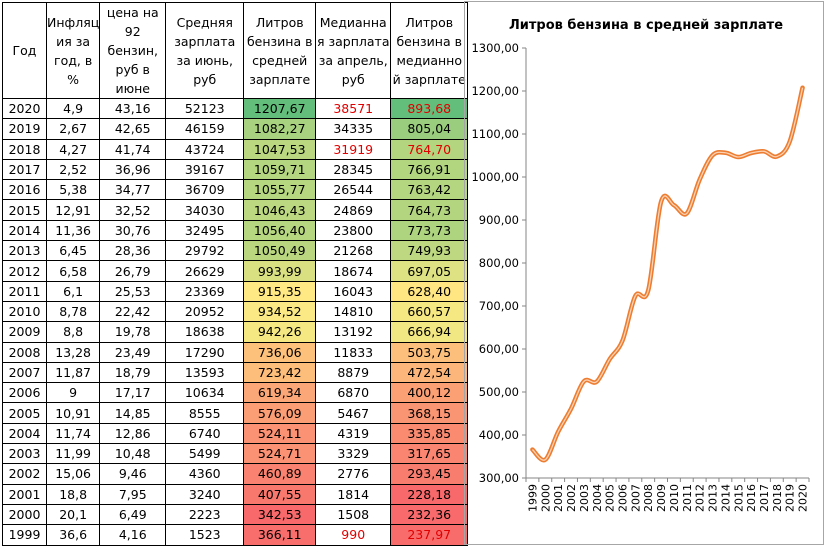 The height and width of the screenshot is (548, 825). I want to click on x-tick-label: 2009, so click(661, 498).